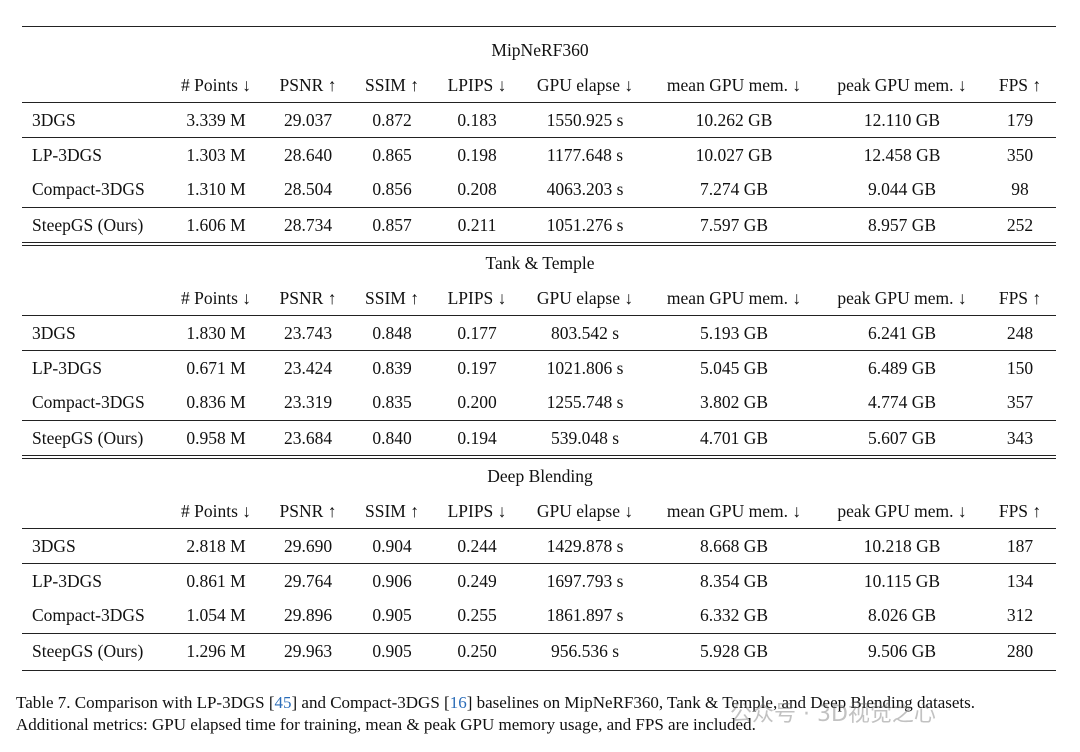 This screenshot has height=752, width=1080. I want to click on citation-link: 45, so click(283, 702).